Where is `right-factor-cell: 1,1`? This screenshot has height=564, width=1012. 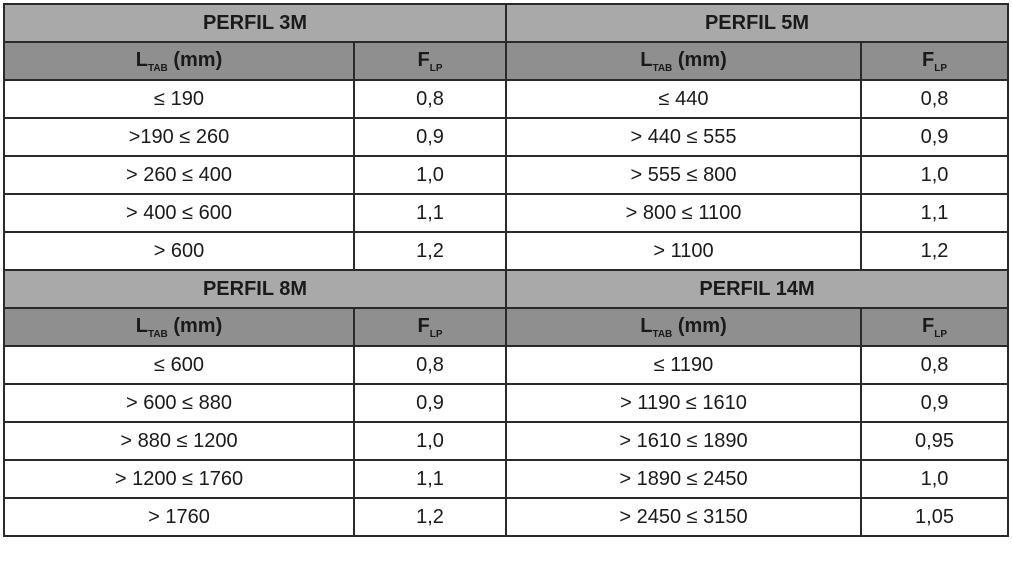
right-factor-cell: 1,1 is located at coordinates (934, 213).